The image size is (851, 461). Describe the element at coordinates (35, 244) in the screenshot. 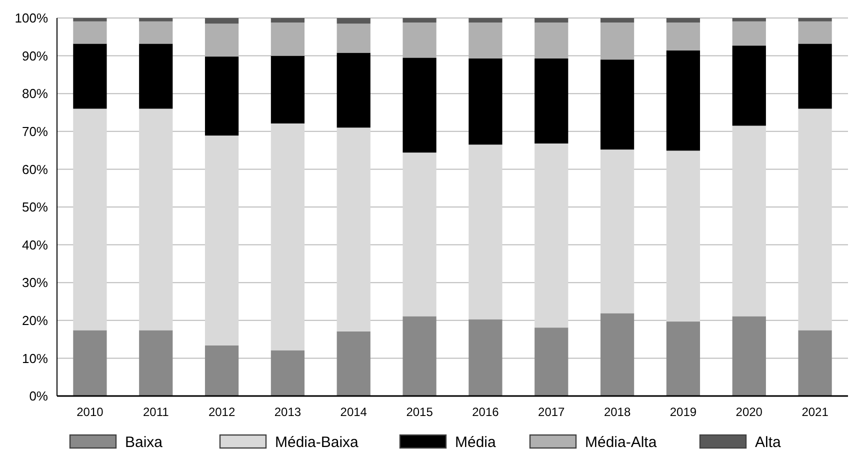

I see `y-tick-label: 40%` at that location.